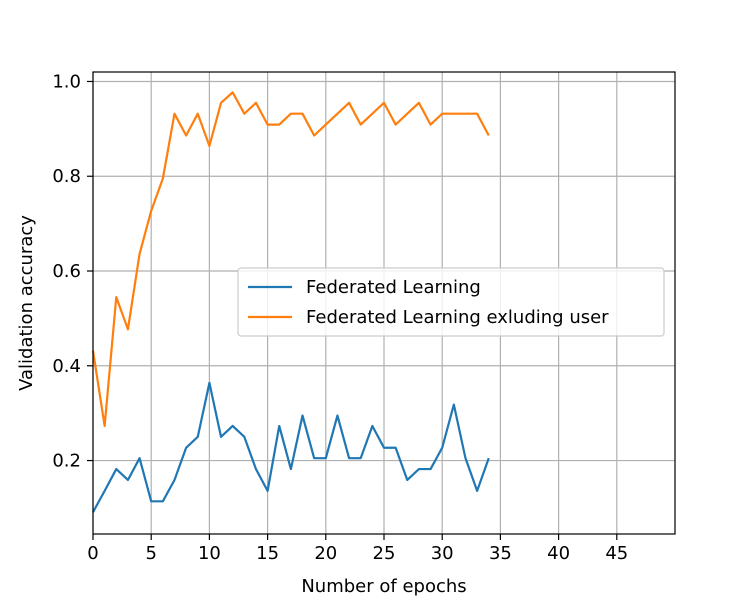 This screenshot has width=750, height=600. Describe the element at coordinates (66, 176) in the screenshot. I see `y-tick-label: 0.8` at that location.